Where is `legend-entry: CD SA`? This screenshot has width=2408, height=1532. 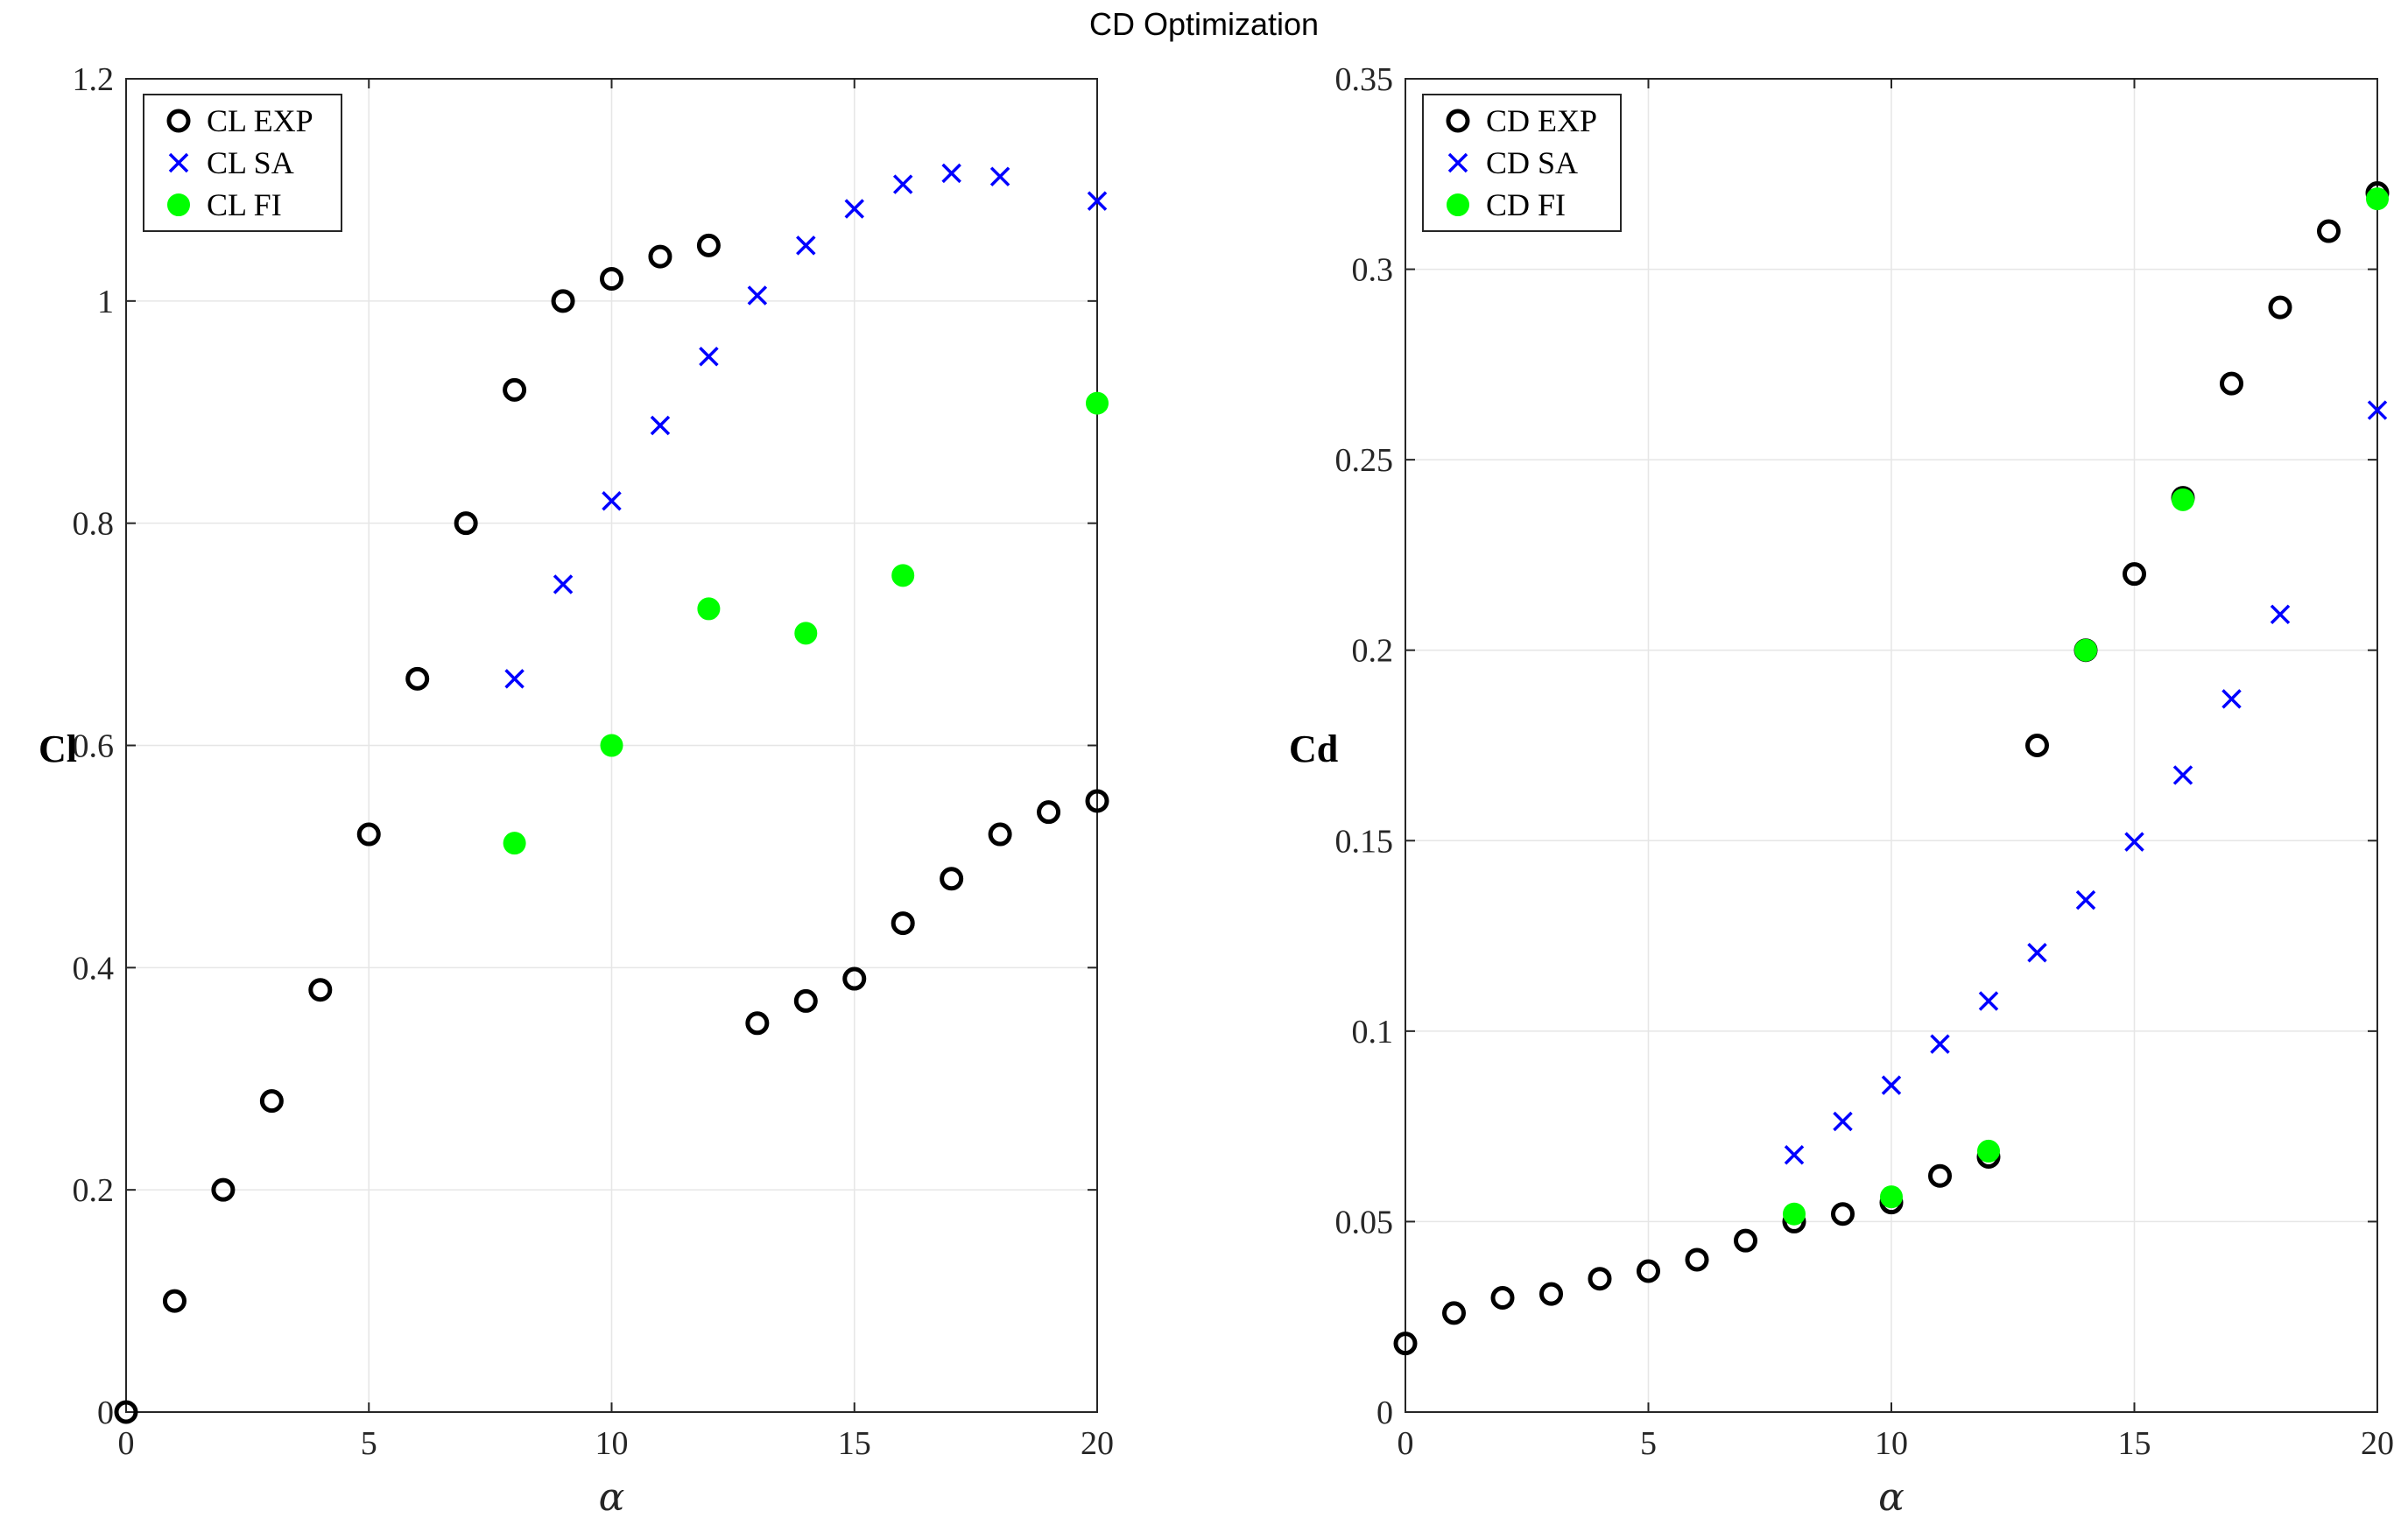 legend-entry: CD SA is located at coordinates (1532, 163).